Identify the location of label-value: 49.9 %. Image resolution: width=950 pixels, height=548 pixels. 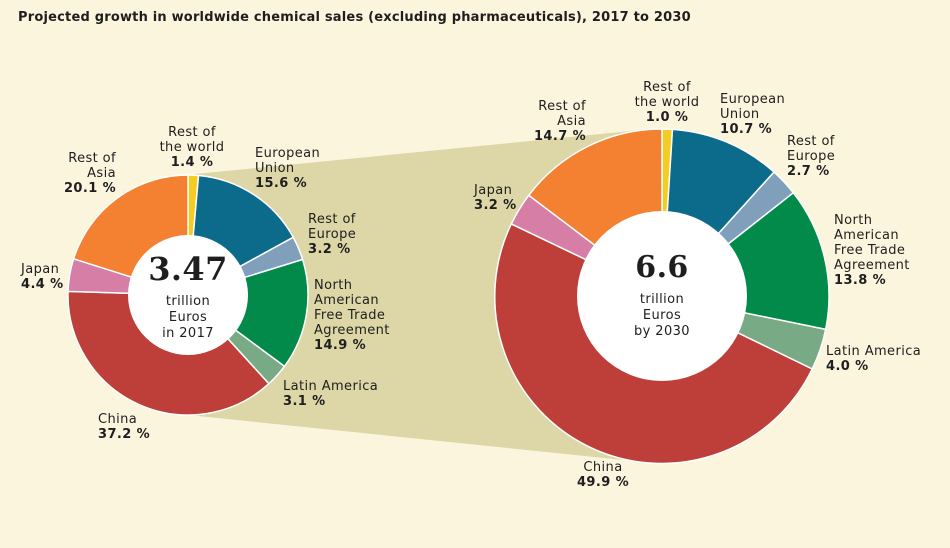
(603, 482).